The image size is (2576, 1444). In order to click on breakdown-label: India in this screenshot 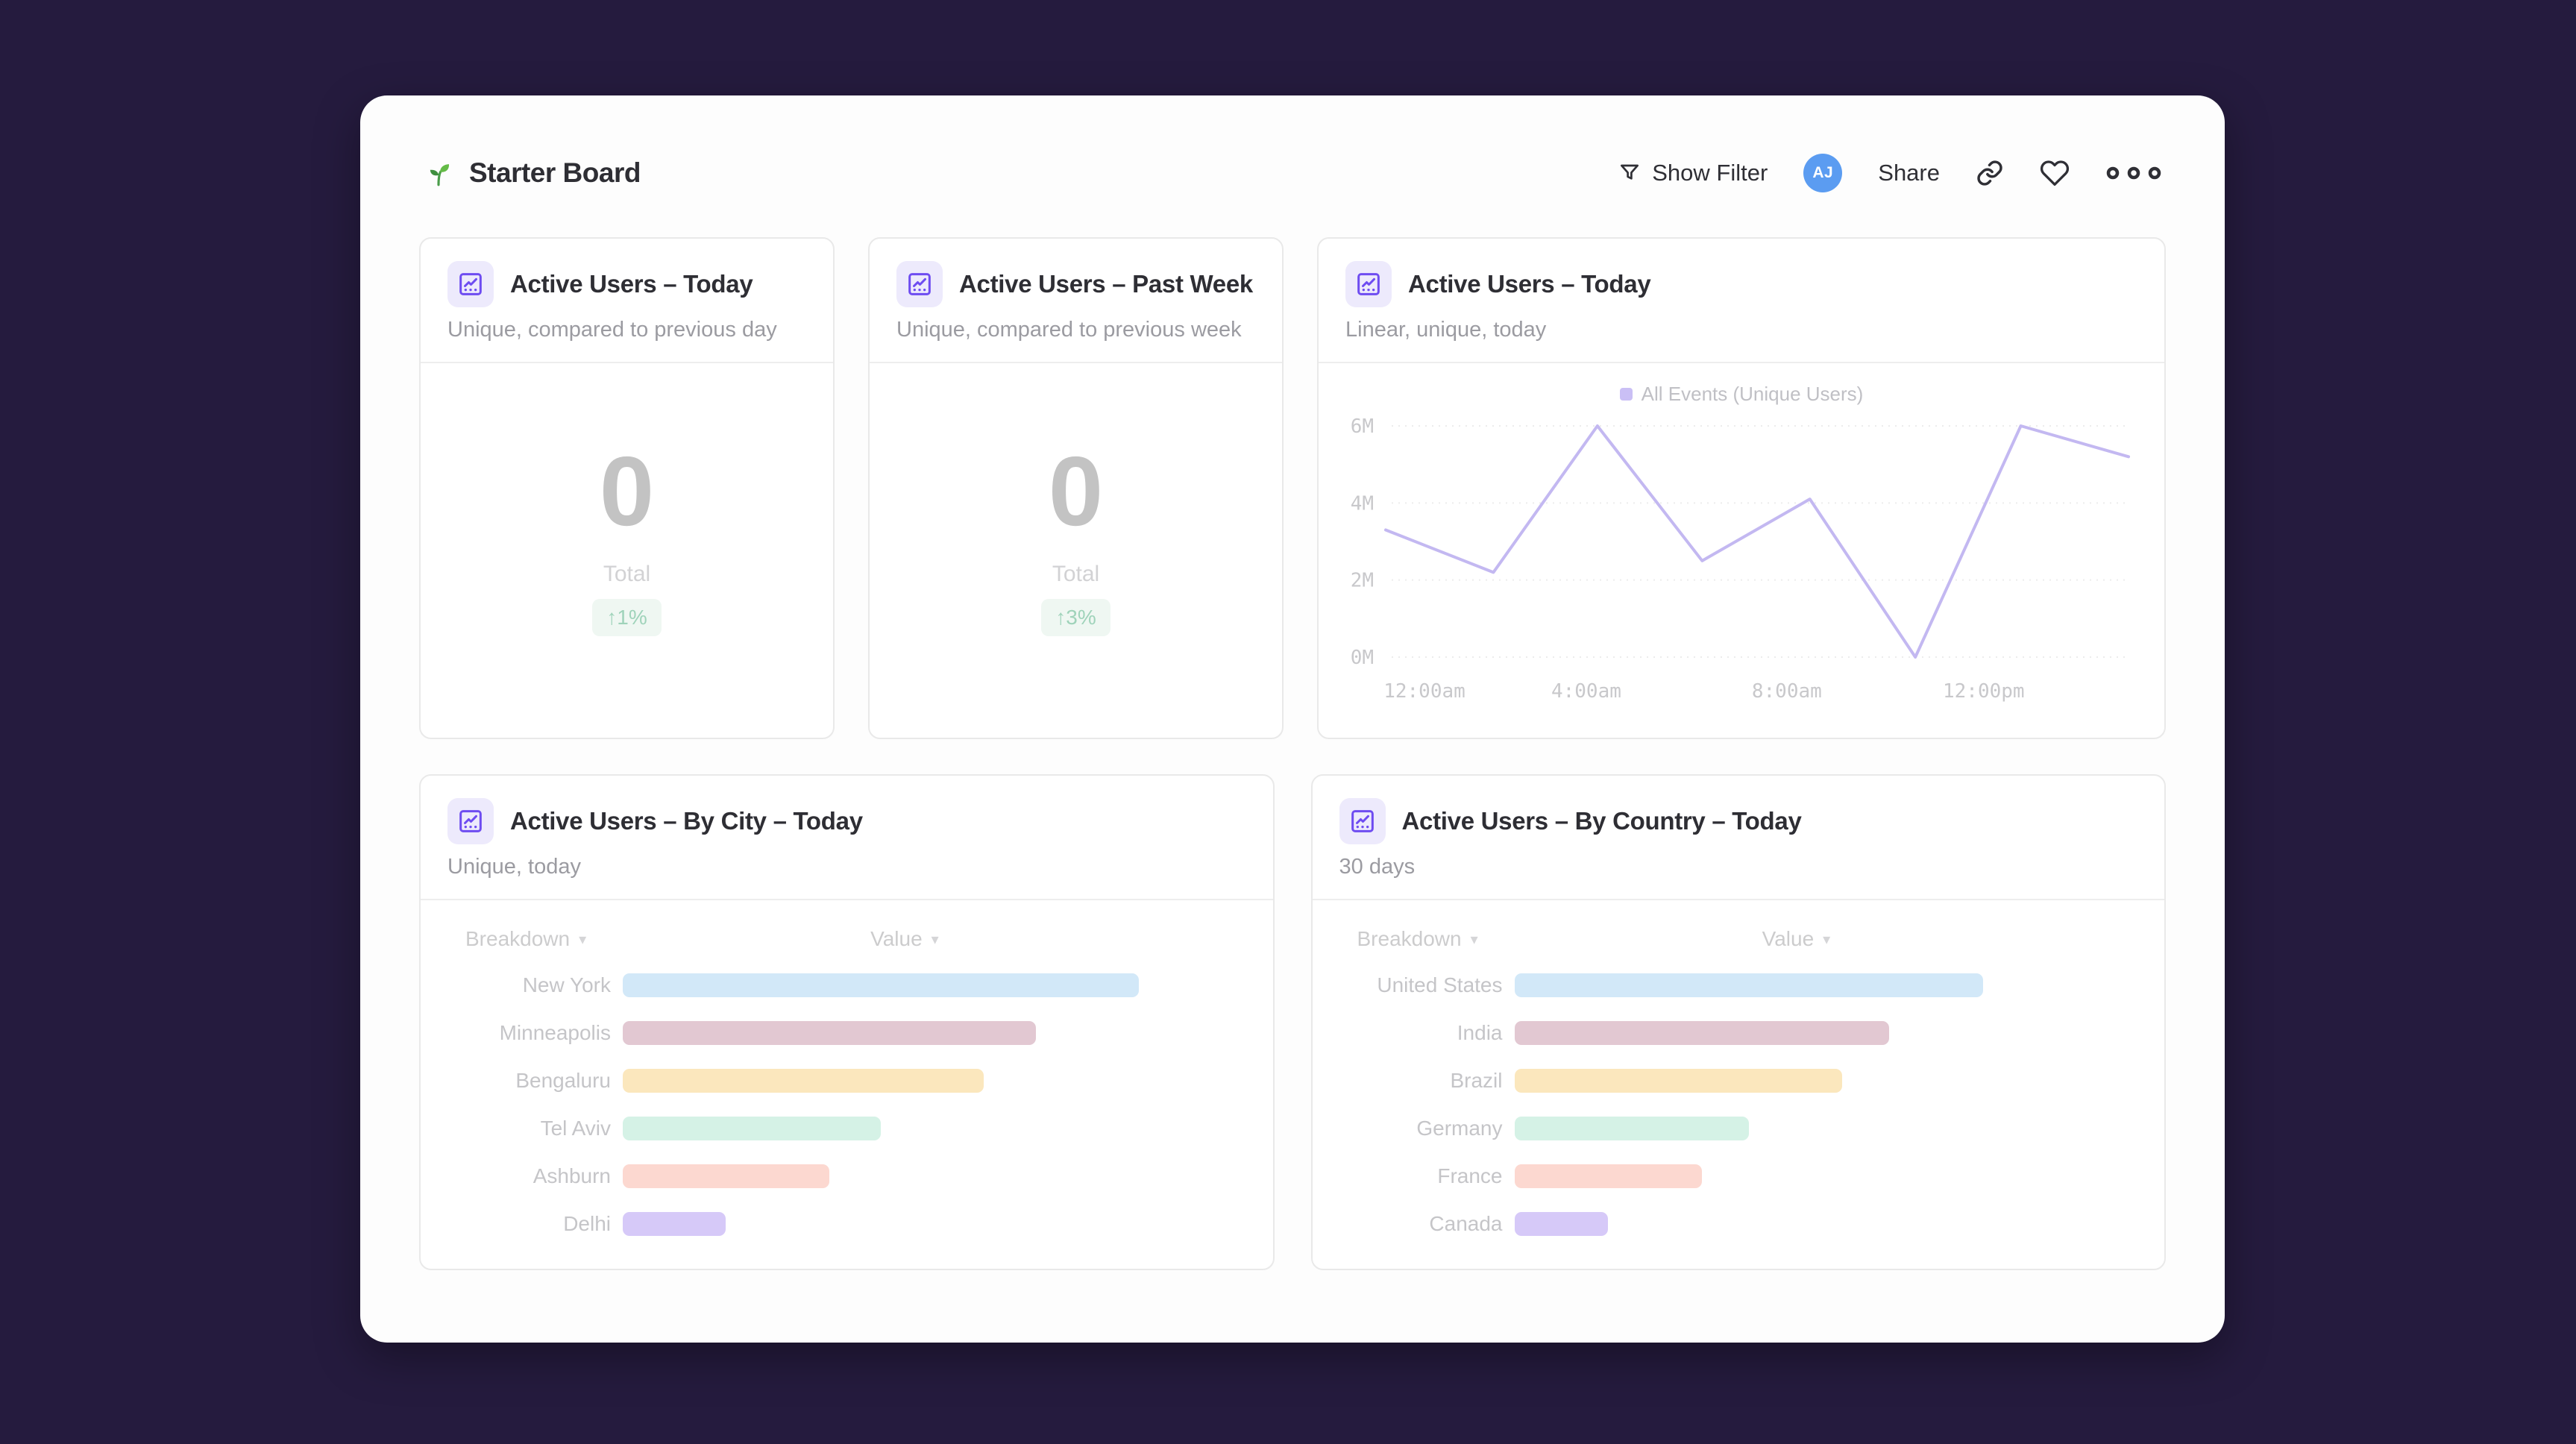, I will do `click(1480, 1032)`.